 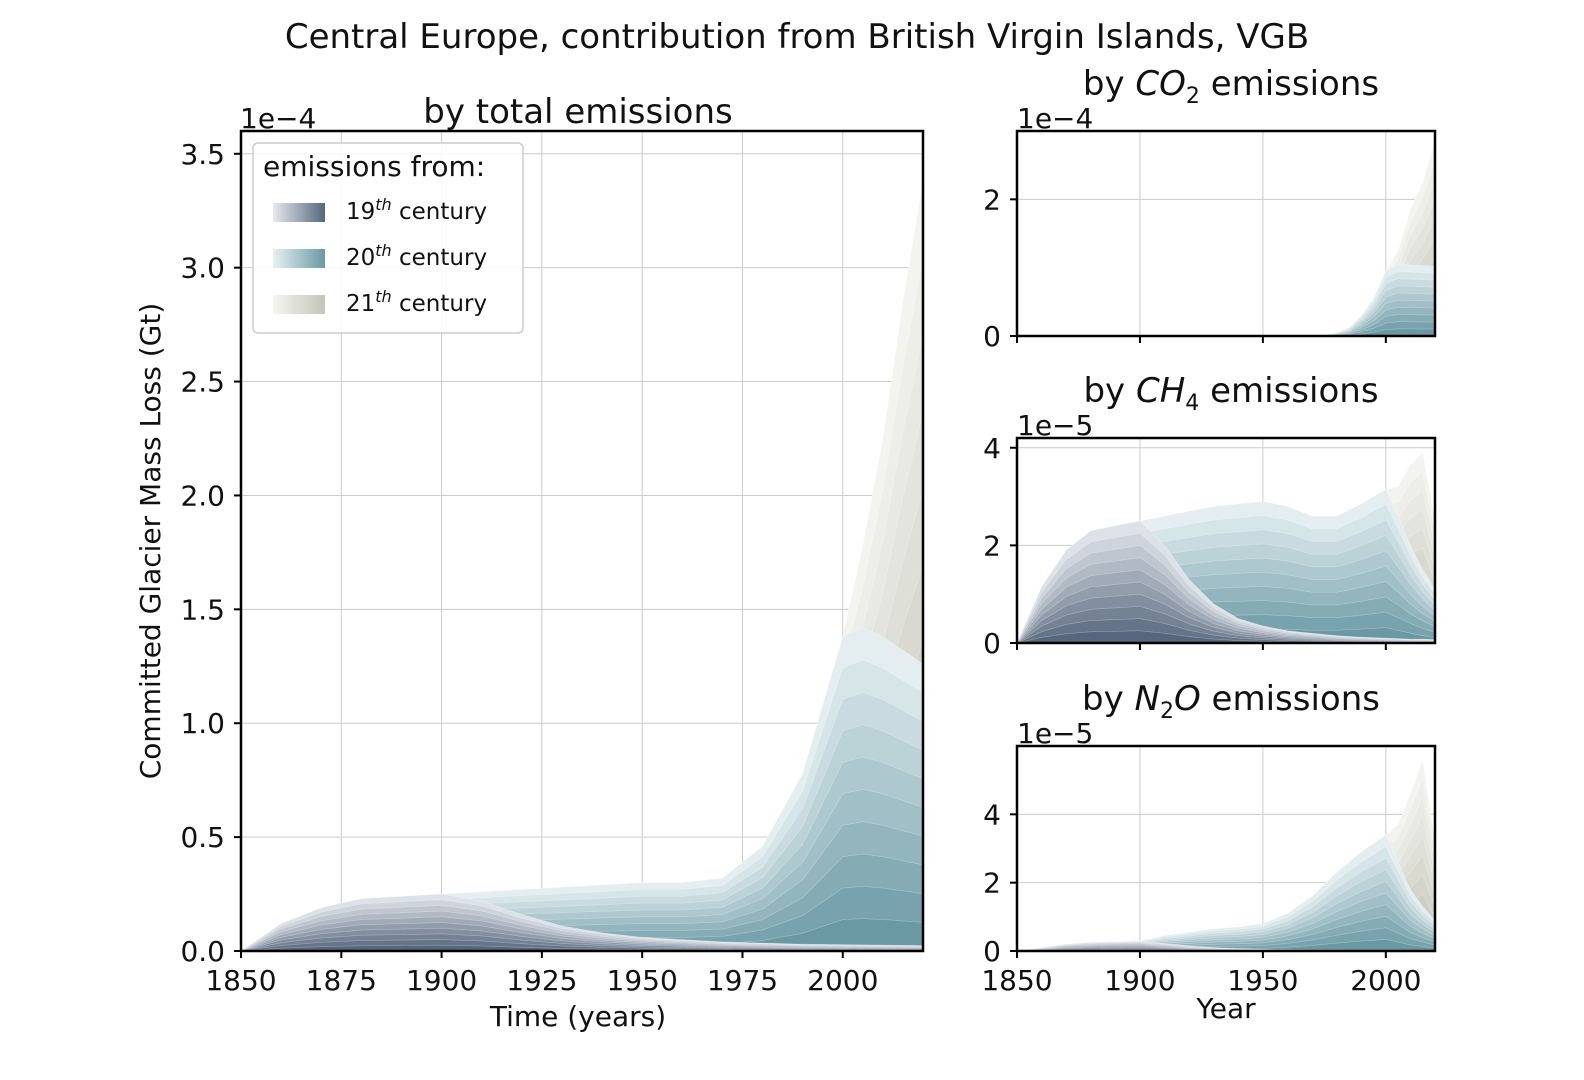 What do you see at coordinates (202, 382) in the screenshot?
I see `y-tick-label: 2.5` at bounding box center [202, 382].